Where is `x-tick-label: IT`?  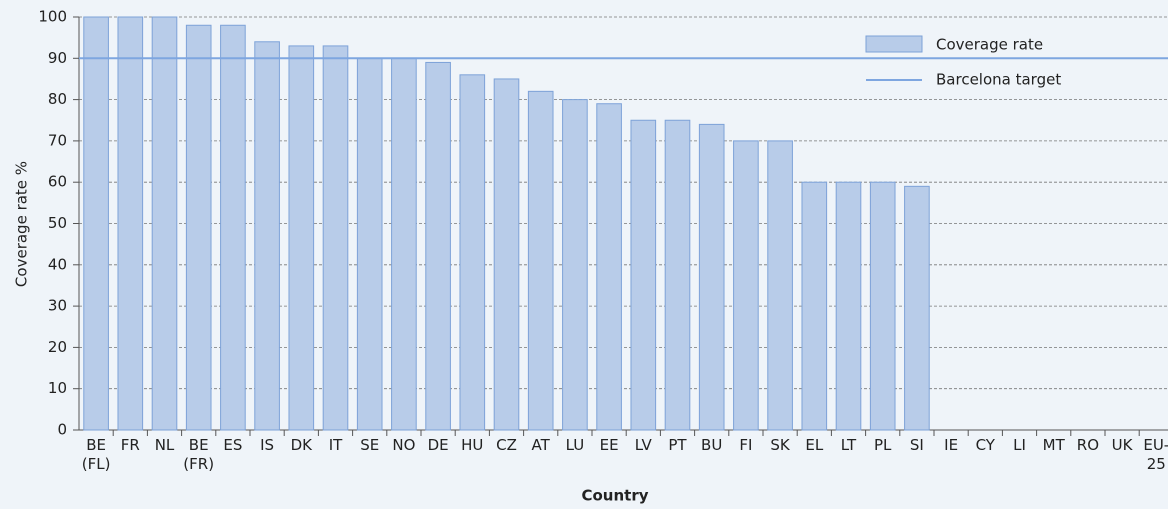
x-tick-label: IT is located at coordinates (335, 445).